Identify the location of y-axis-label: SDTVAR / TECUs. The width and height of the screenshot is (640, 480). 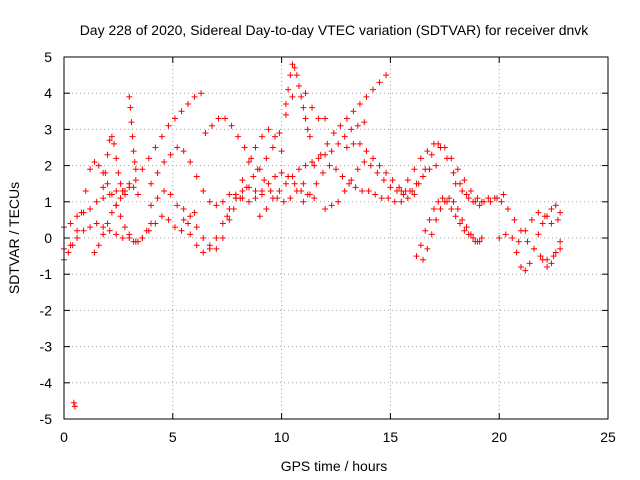
(14, 238).